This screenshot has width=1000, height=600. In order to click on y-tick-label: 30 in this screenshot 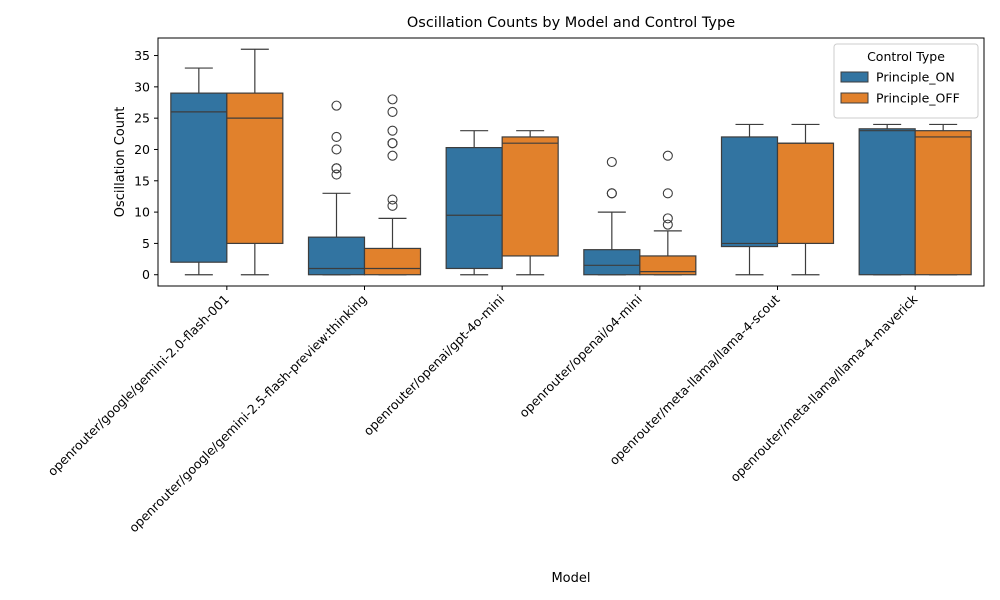, I will do `click(142, 86)`.